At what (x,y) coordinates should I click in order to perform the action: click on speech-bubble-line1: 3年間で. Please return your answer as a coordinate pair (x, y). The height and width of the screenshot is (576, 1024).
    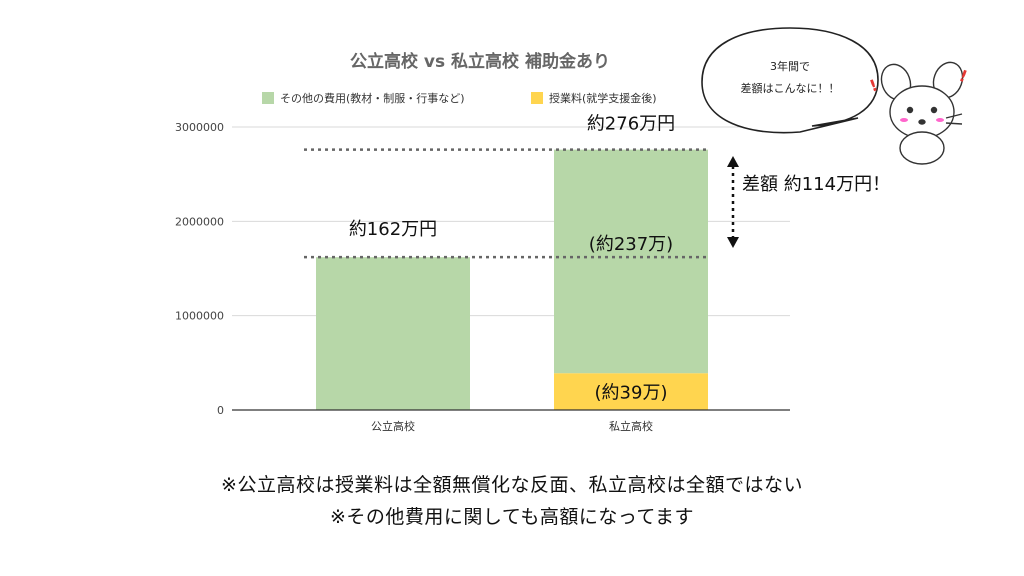
    Looking at the image, I should click on (790, 66).